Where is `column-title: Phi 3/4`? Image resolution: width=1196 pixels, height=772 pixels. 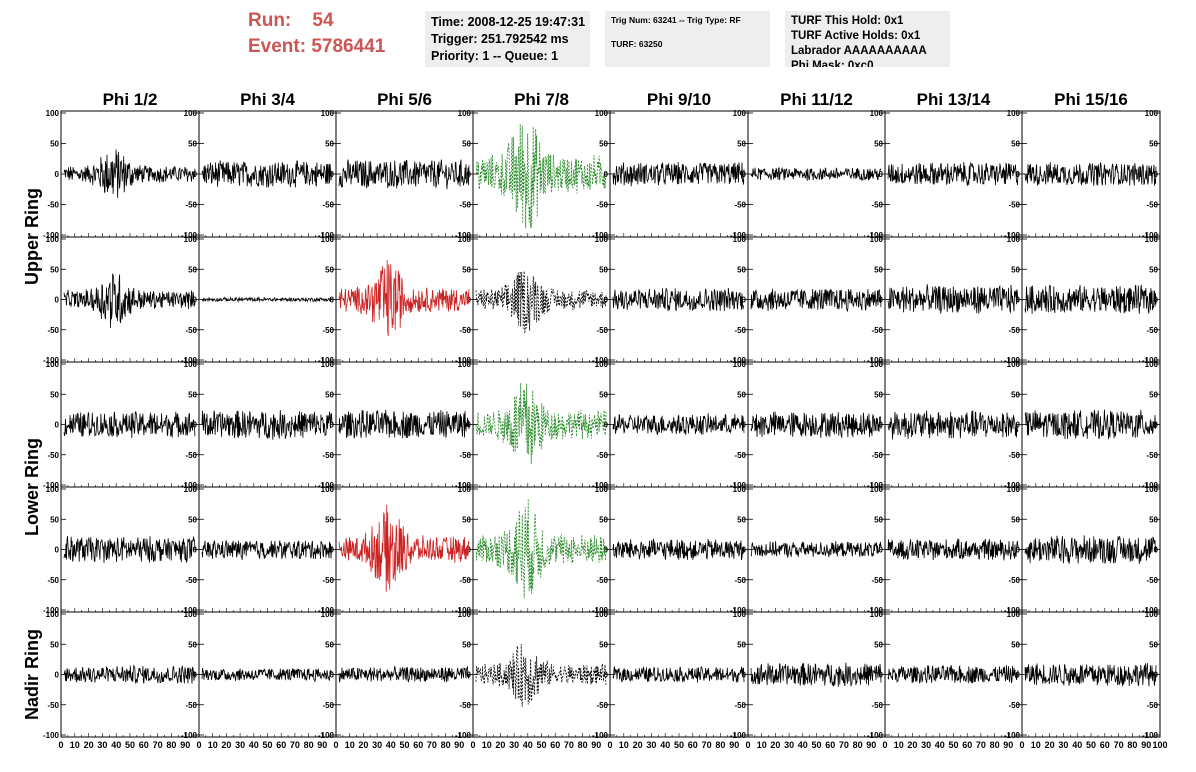 column-title: Phi 3/4 is located at coordinates (267, 99).